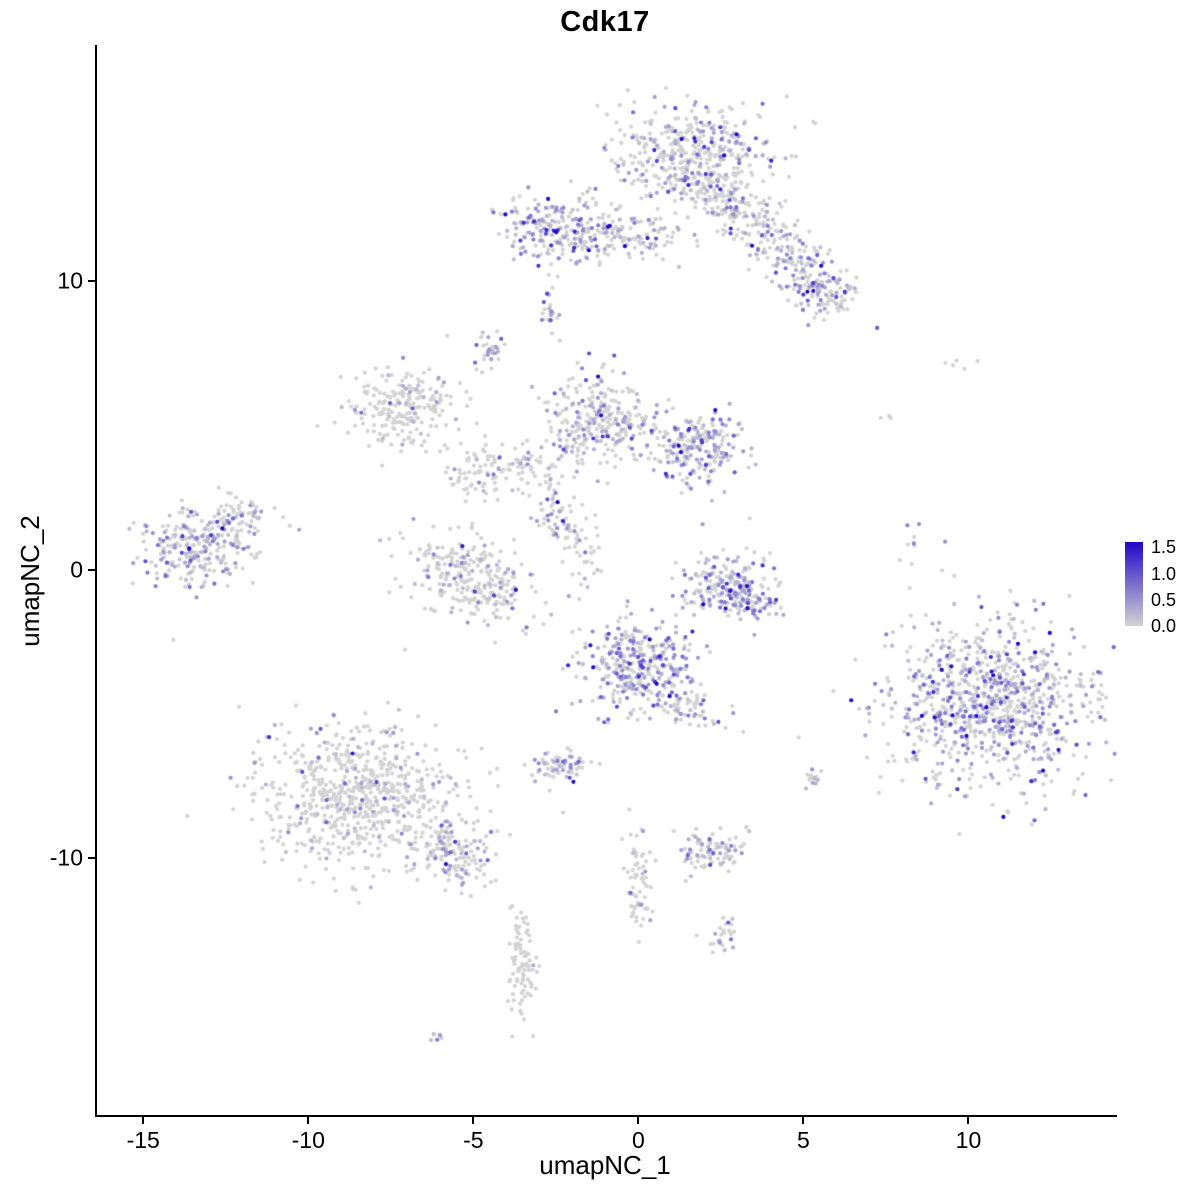  Describe the element at coordinates (1164, 573) in the screenshot. I see `legend-tick-label: 1.0` at that location.